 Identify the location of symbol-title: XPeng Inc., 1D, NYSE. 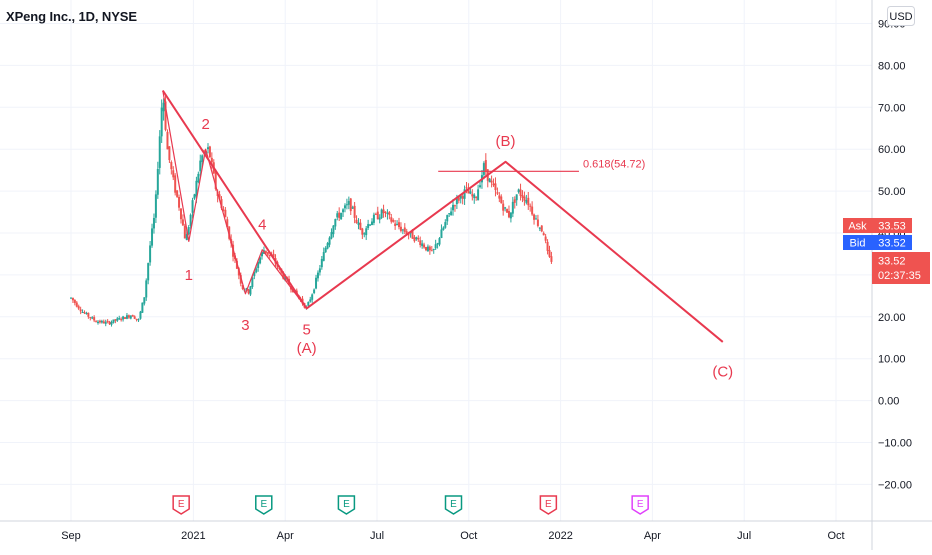
(71, 16).